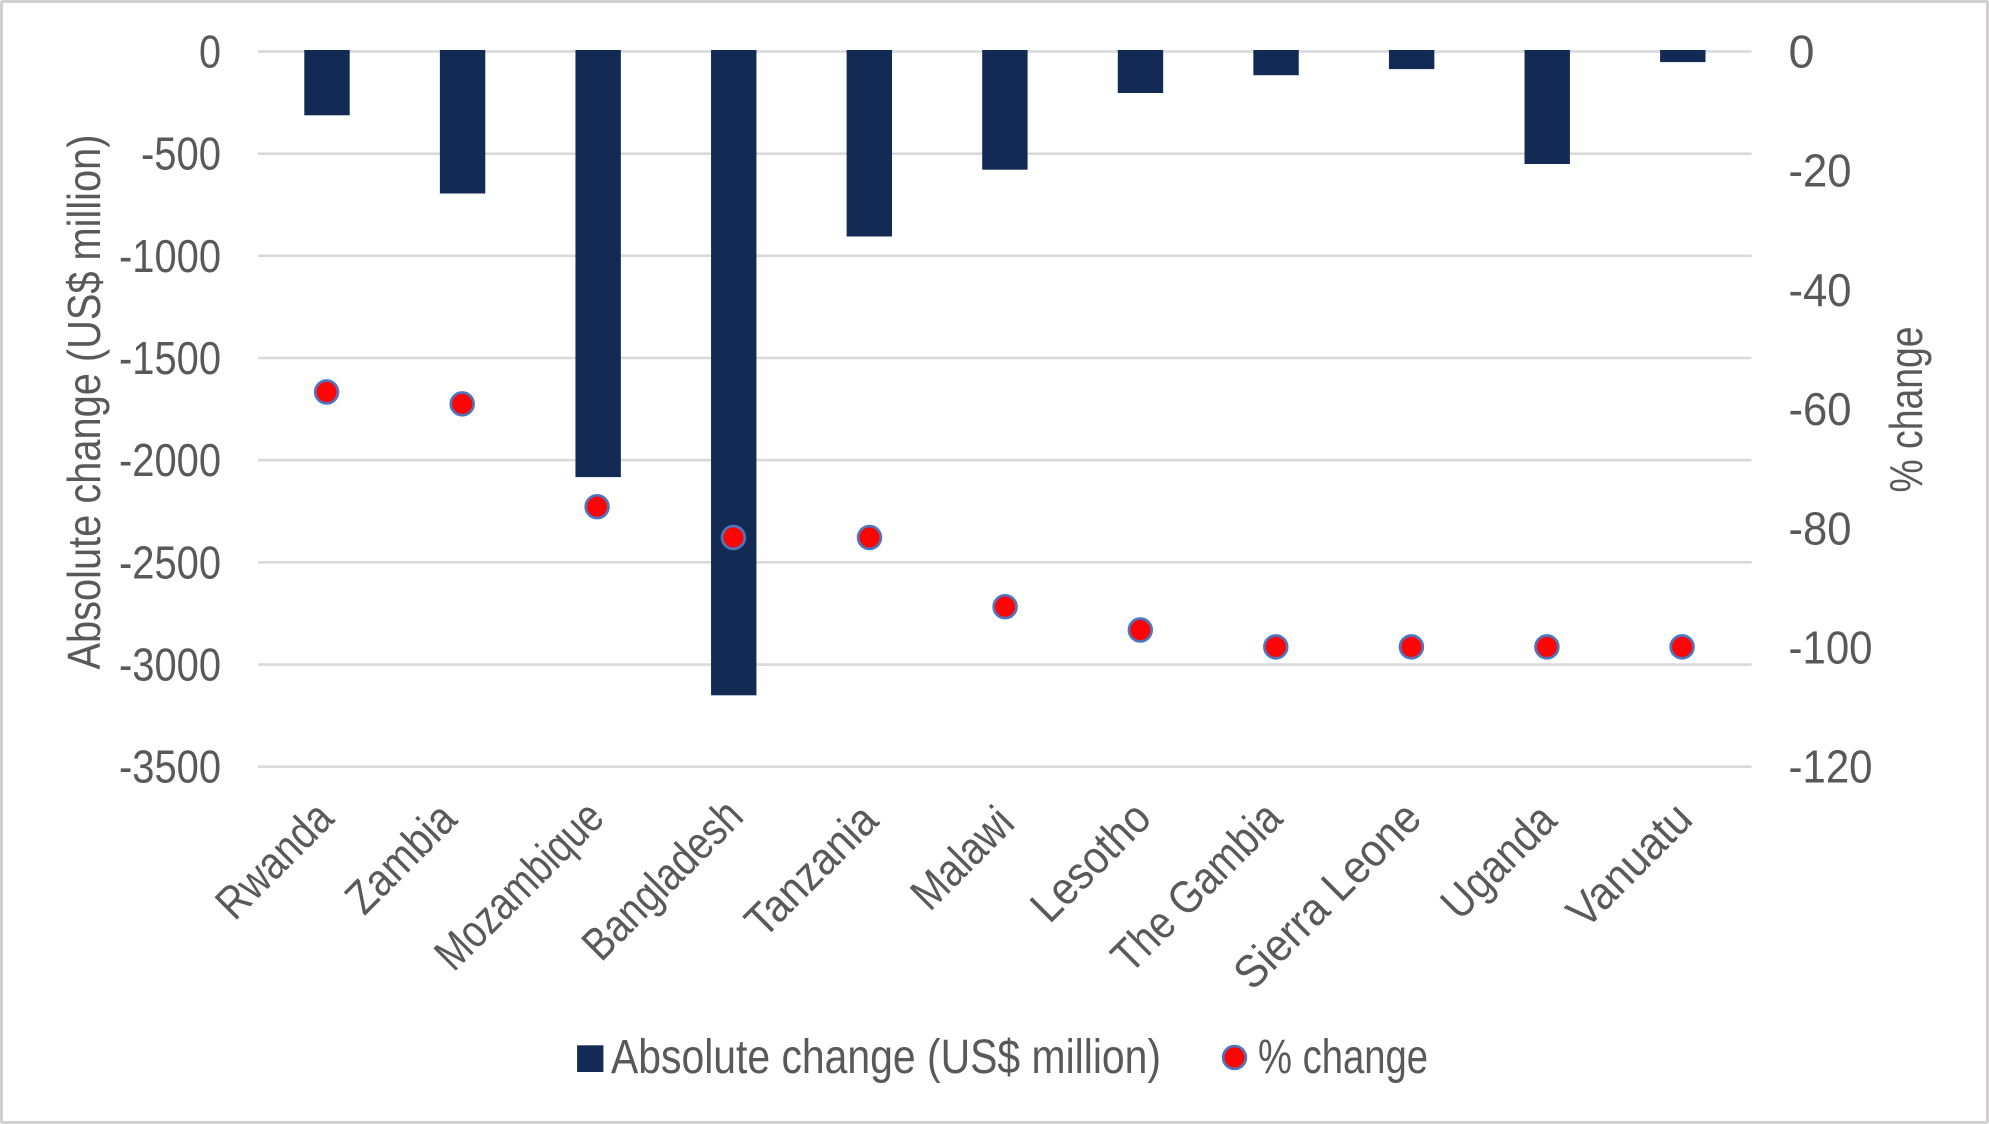  Describe the element at coordinates (170, 460) in the screenshot. I see `svg-text: -2000` at that location.